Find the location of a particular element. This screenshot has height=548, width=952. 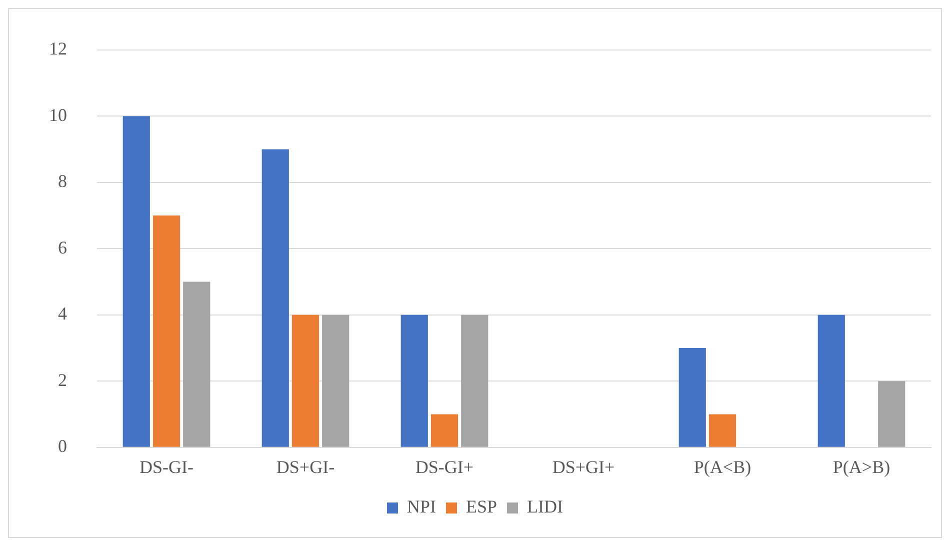

x-tick-label: P(A<B) is located at coordinates (723, 466).